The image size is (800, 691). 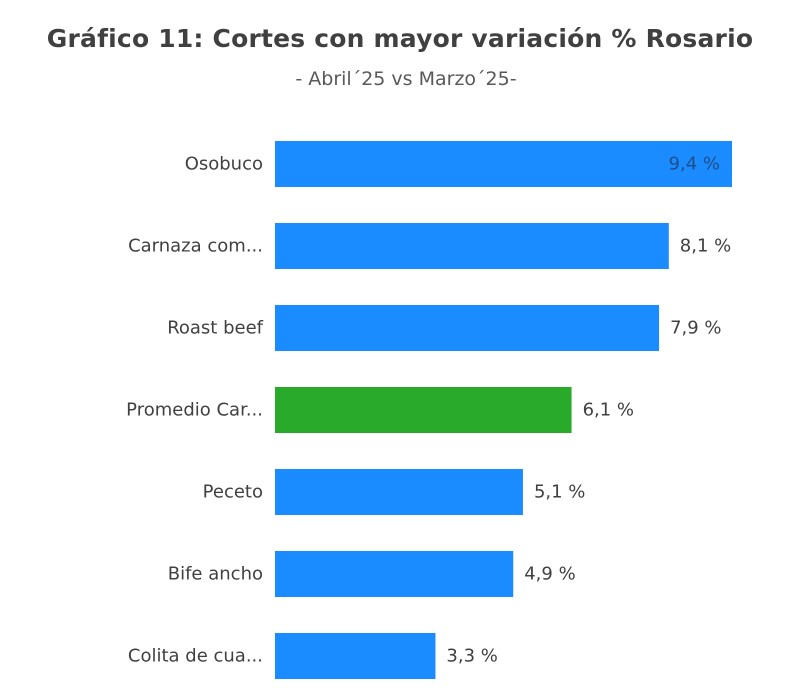 What do you see at coordinates (233, 492) in the screenshot?
I see `category-label: Peceto` at bounding box center [233, 492].